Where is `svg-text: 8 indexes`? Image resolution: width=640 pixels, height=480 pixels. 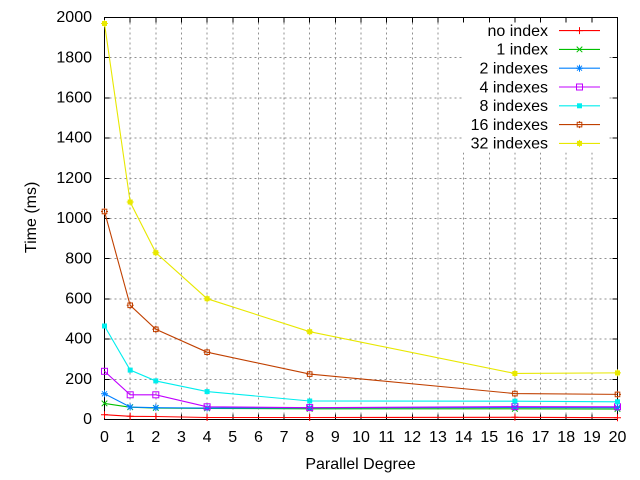 svg-text: 8 indexes is located at coordinates (514, 106).